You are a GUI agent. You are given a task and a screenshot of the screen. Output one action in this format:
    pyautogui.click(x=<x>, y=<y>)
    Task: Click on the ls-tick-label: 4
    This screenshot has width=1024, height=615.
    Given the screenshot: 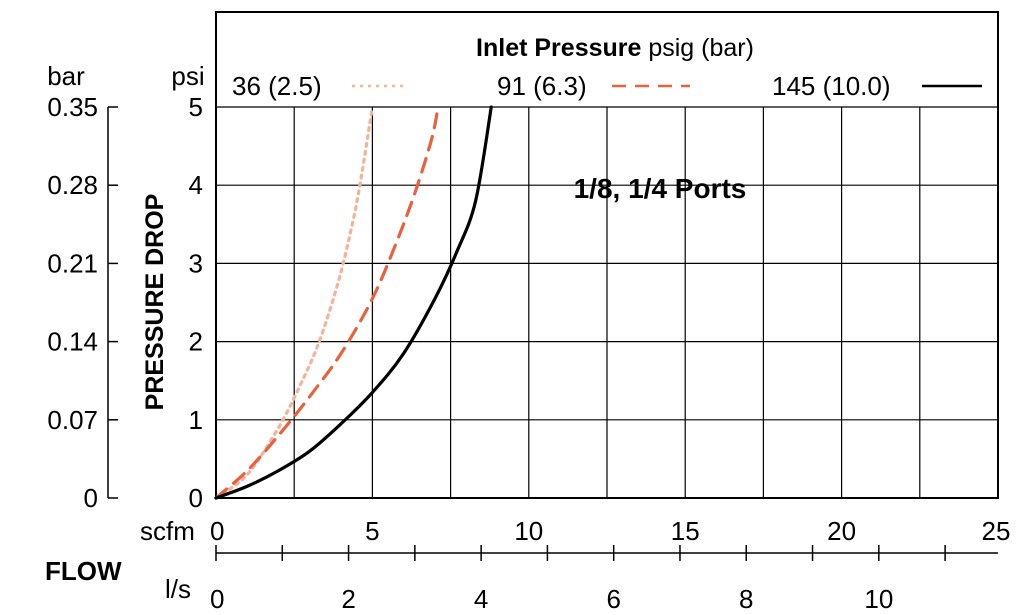 What is the action you would take?
    pyautogui.click(x=481, y=599)
    